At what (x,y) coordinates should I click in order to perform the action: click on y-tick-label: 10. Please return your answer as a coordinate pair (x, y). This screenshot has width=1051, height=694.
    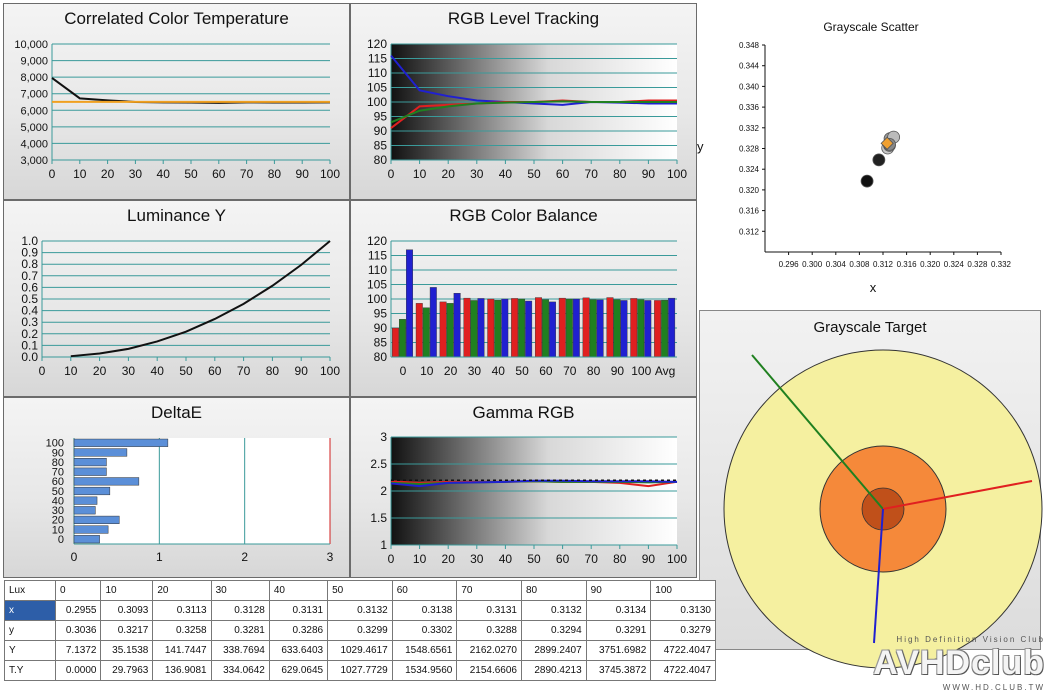
    Looking at the image, I should click on (58, 530).